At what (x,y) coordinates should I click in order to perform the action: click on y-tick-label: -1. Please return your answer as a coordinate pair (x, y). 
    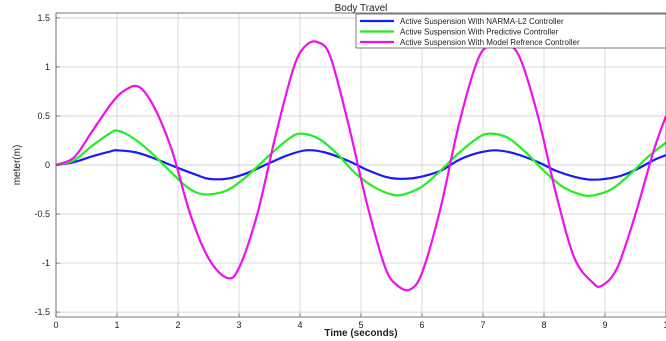
    Looking at the image, I should click on (46, 263).